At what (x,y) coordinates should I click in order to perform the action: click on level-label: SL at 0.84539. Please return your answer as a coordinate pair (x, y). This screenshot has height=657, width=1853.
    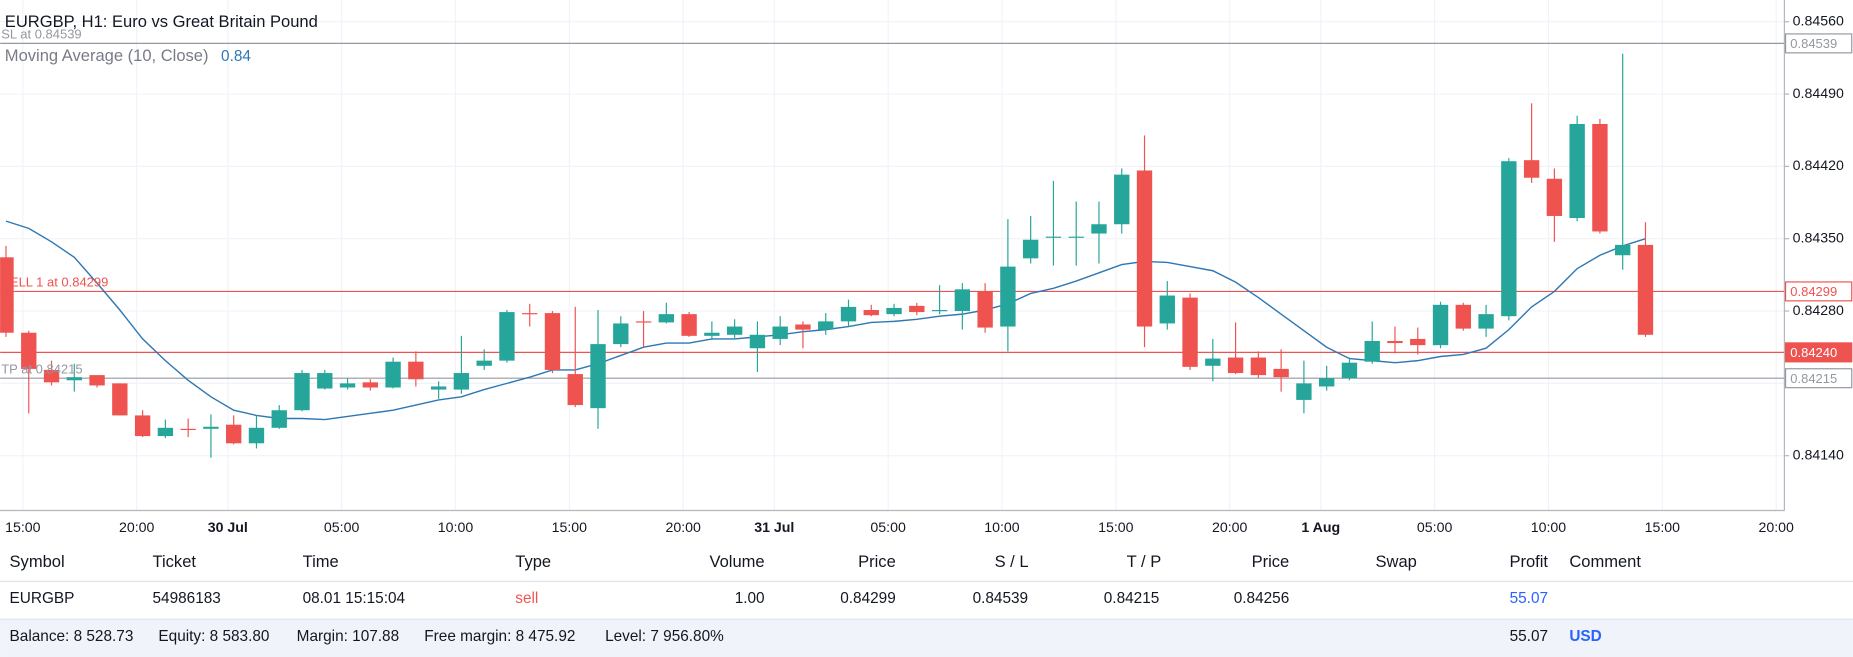
    Looking at the image, I should click on (41, 34).